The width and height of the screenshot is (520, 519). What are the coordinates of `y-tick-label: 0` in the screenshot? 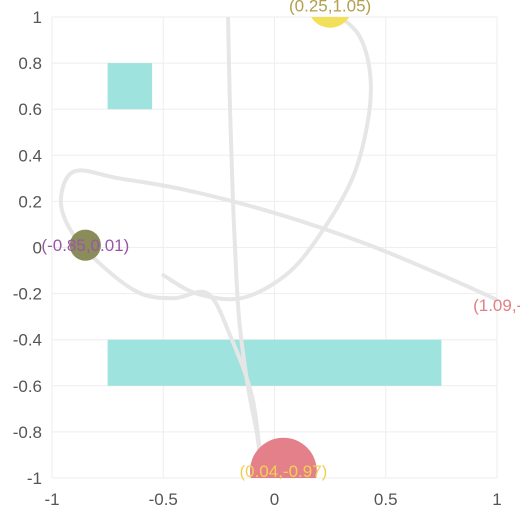 It's located at (37, 248).